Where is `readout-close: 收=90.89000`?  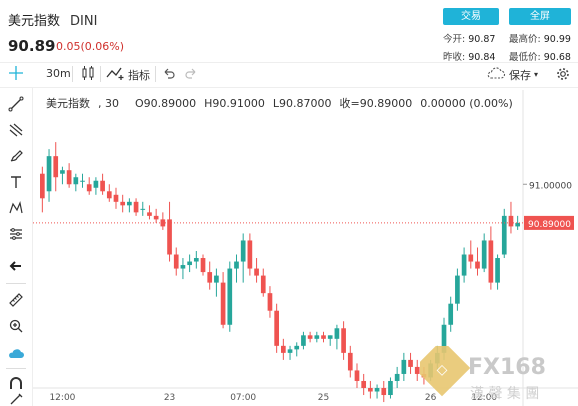 readout-close: 收=90.89000 is located at coordinates (376, 103).